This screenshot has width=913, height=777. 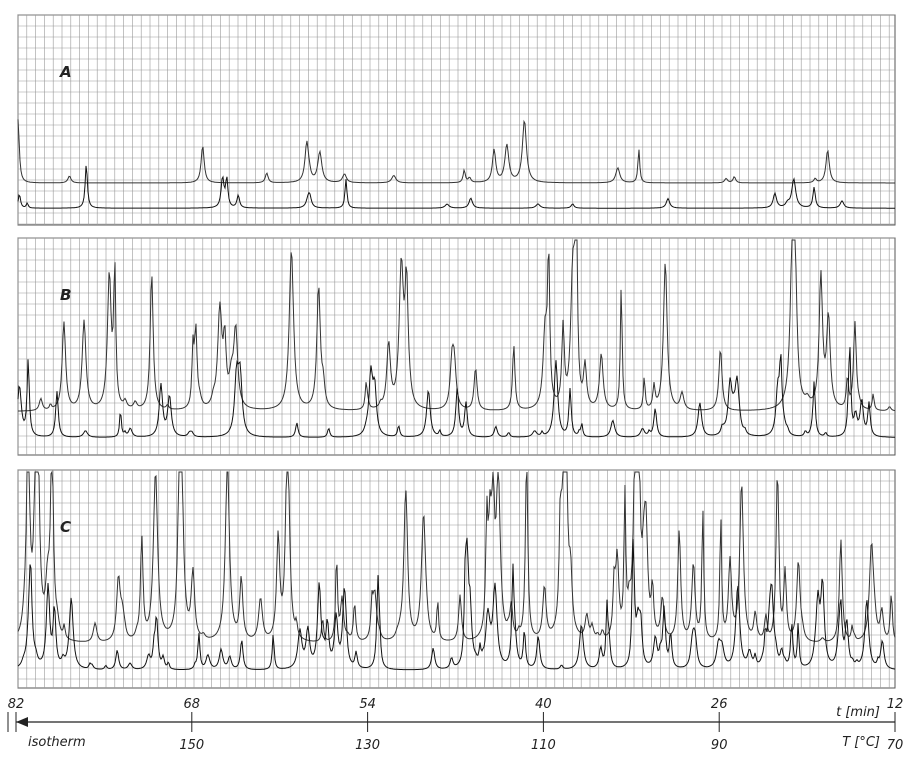 What do you see at coordinates (367, 745) in the screenshot?
I see `temperature-tick-label: 130` at bounding box center [367, 745].